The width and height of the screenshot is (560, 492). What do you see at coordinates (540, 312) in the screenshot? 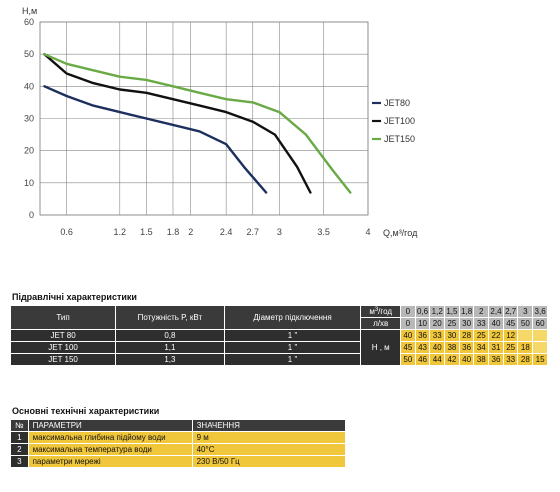
I see `q-m3h: 3,6` at bounding box center [540, 312].